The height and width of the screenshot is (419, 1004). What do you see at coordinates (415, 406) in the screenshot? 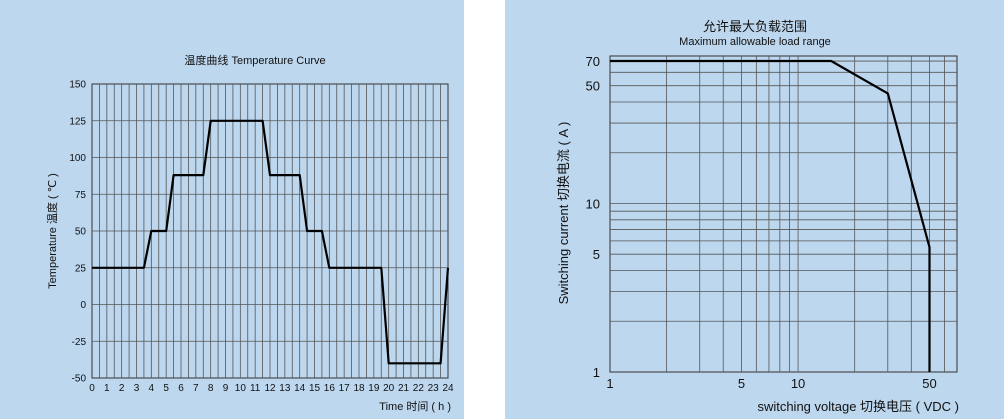
I see `x-axis-label: Time 时间 ( h )` at bounding box center [415, 406].